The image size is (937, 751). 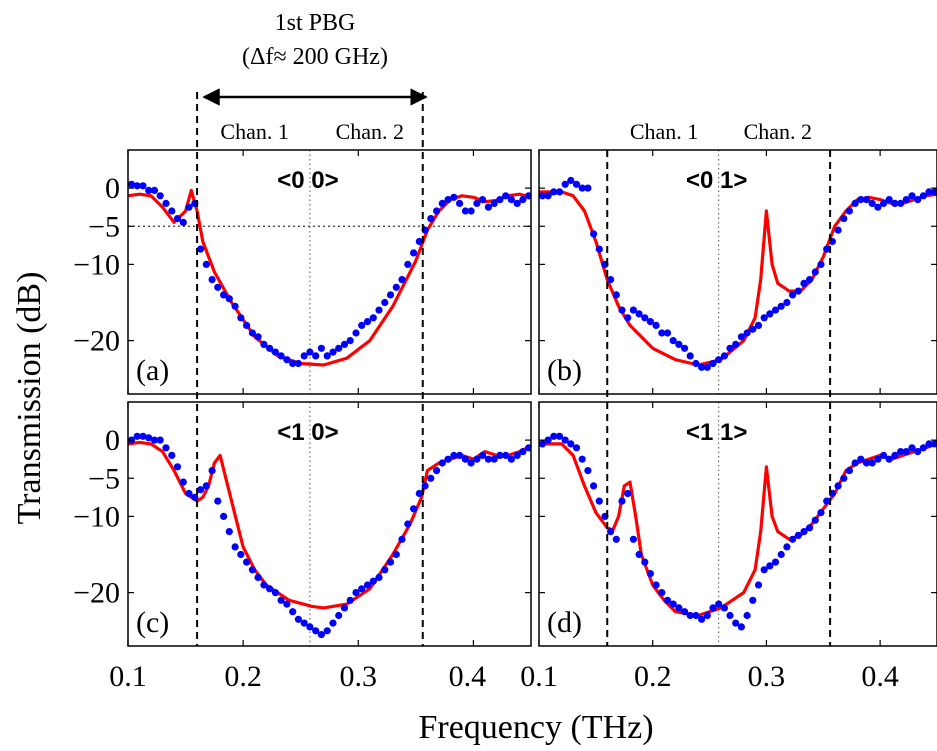 What do you see at coordinates (738, 278) in the screenshot?
I see `model-curve-b` at bounding box center [738, 278].